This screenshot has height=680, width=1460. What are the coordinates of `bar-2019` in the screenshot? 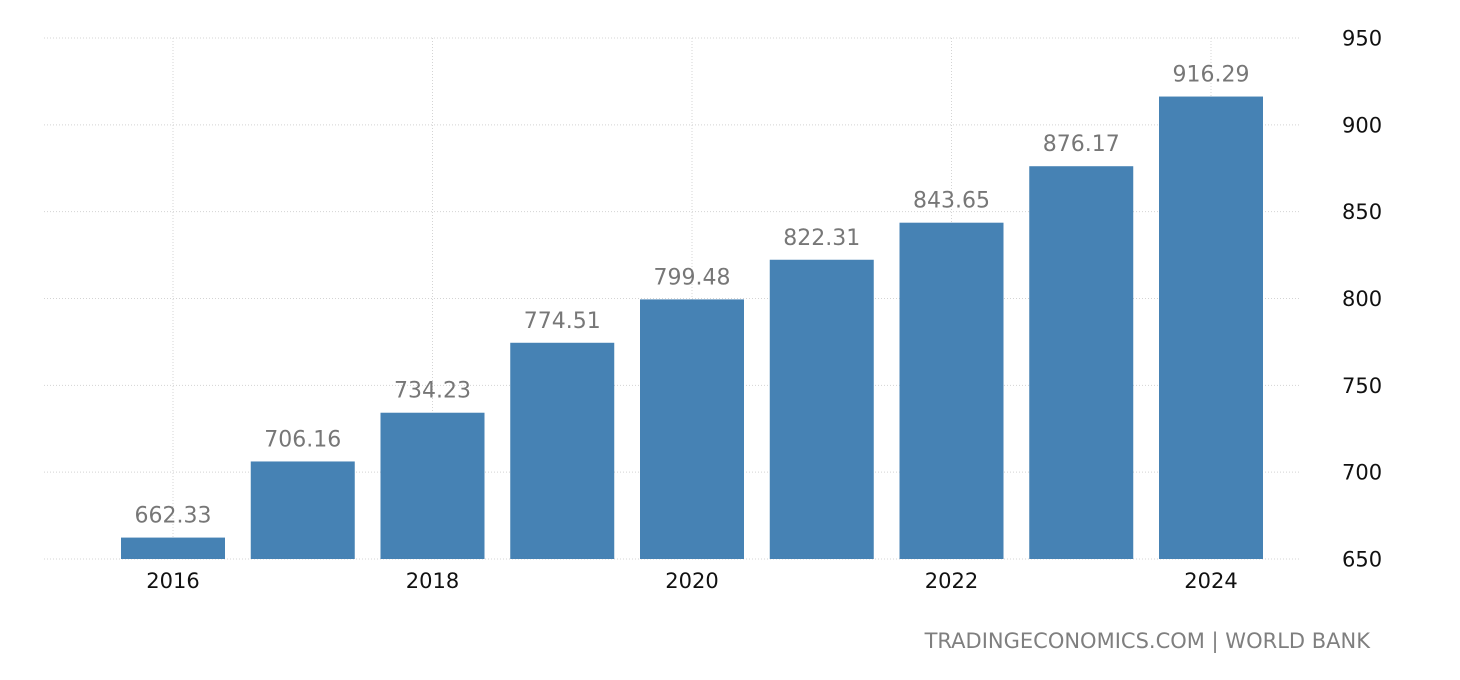 It's located at (562, 450).